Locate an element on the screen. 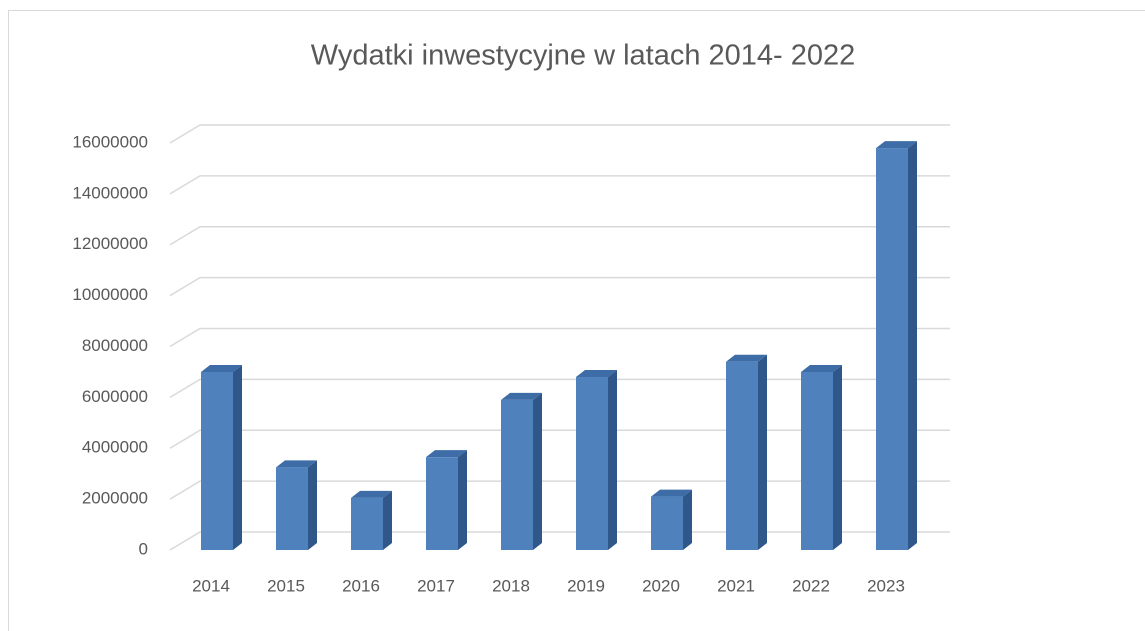 This screenshot has height=631, width=1145. x-tick-label: 2023 is located at coordinates (886, 585).